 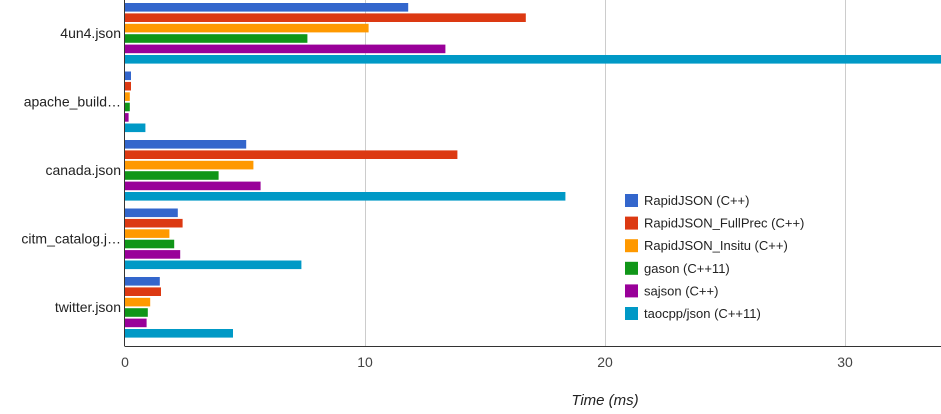 I want to click on category-label: twitter.json, so click(x=88, y=307).